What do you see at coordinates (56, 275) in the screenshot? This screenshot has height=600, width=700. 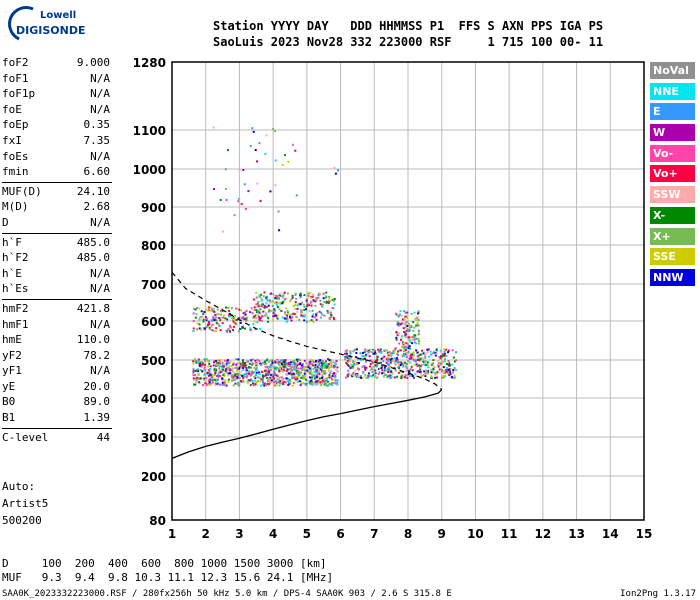 I see `param-row: h`E N/A` at bounding box center [56, 275].